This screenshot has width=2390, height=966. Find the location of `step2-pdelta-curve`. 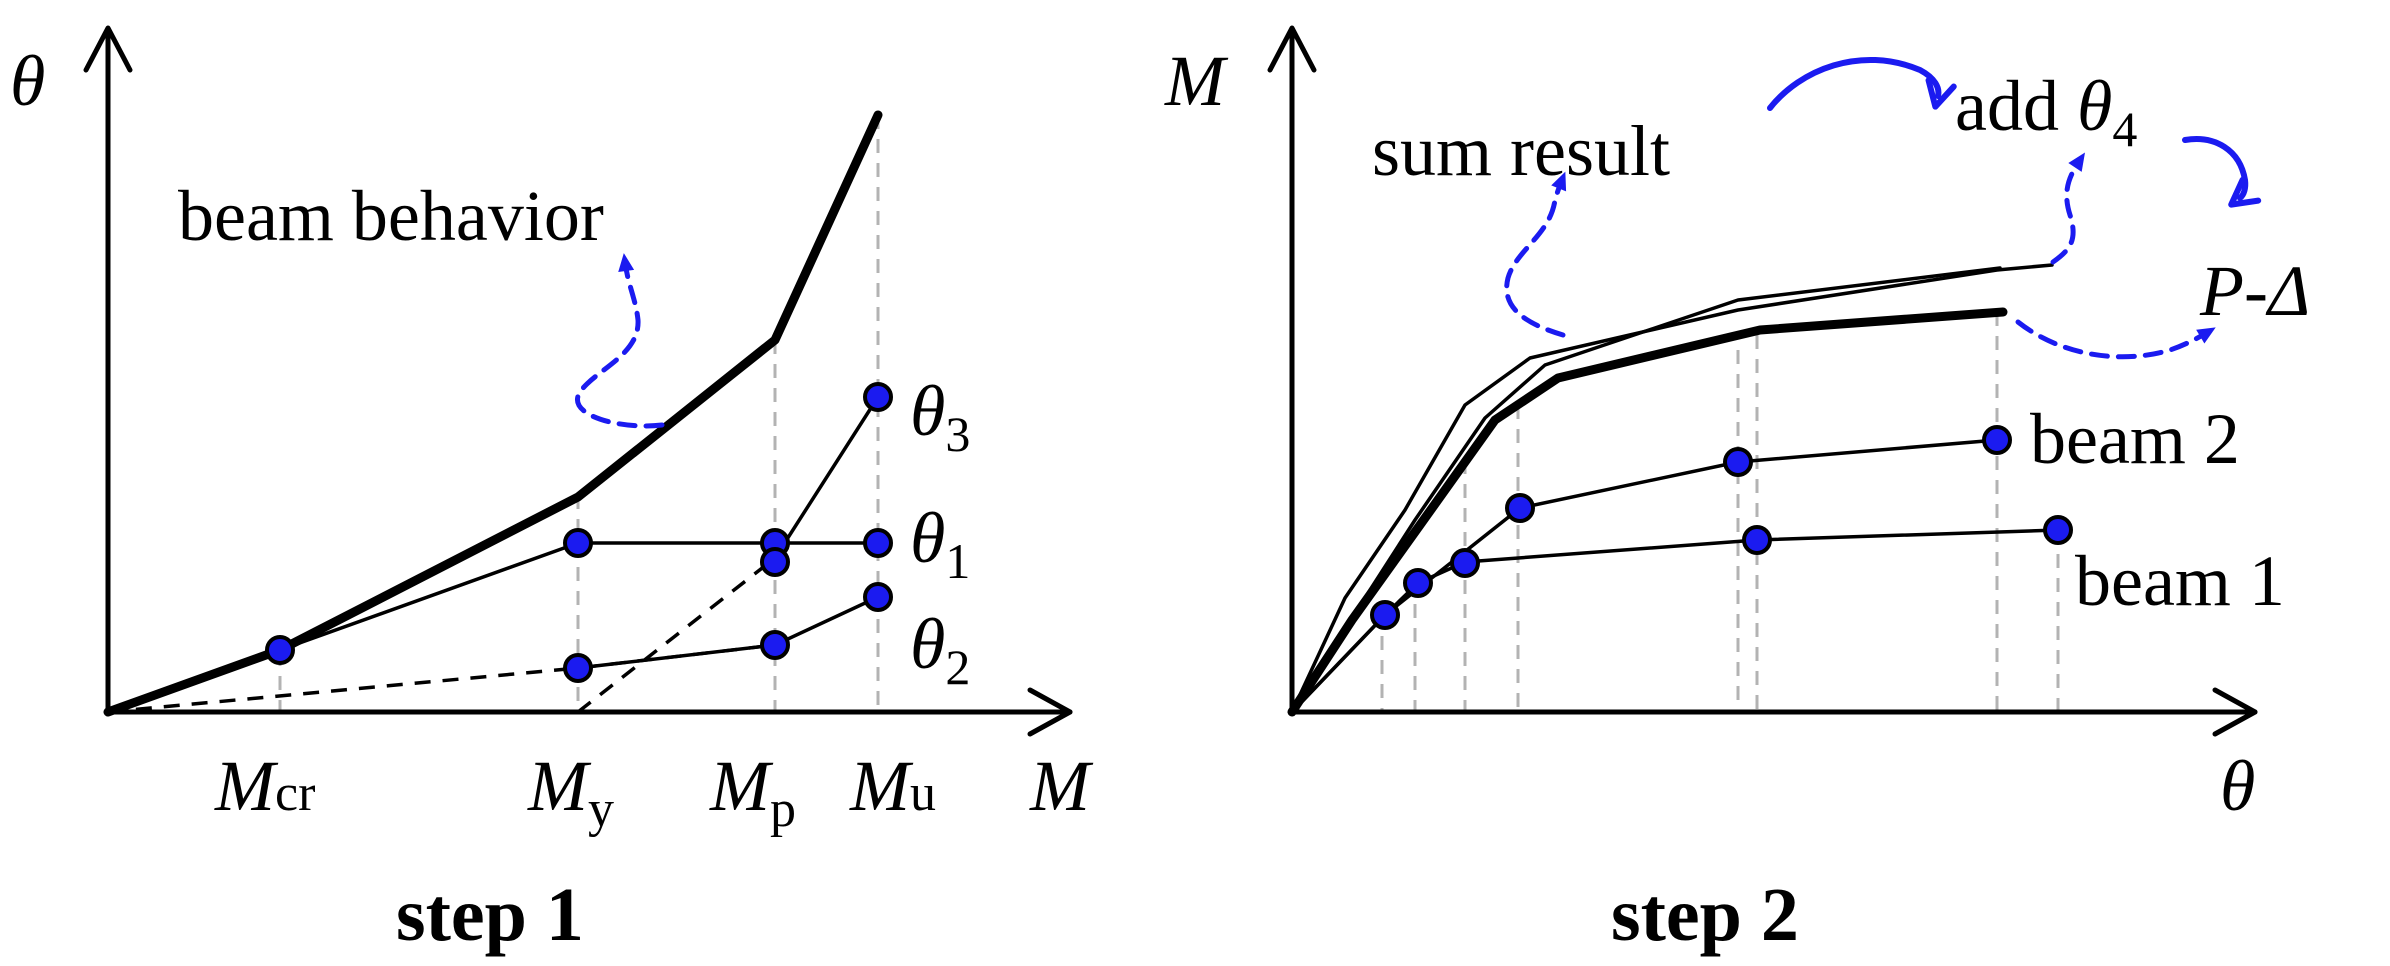

step2-pdelta-curve is located at coordinates (1647, 512).